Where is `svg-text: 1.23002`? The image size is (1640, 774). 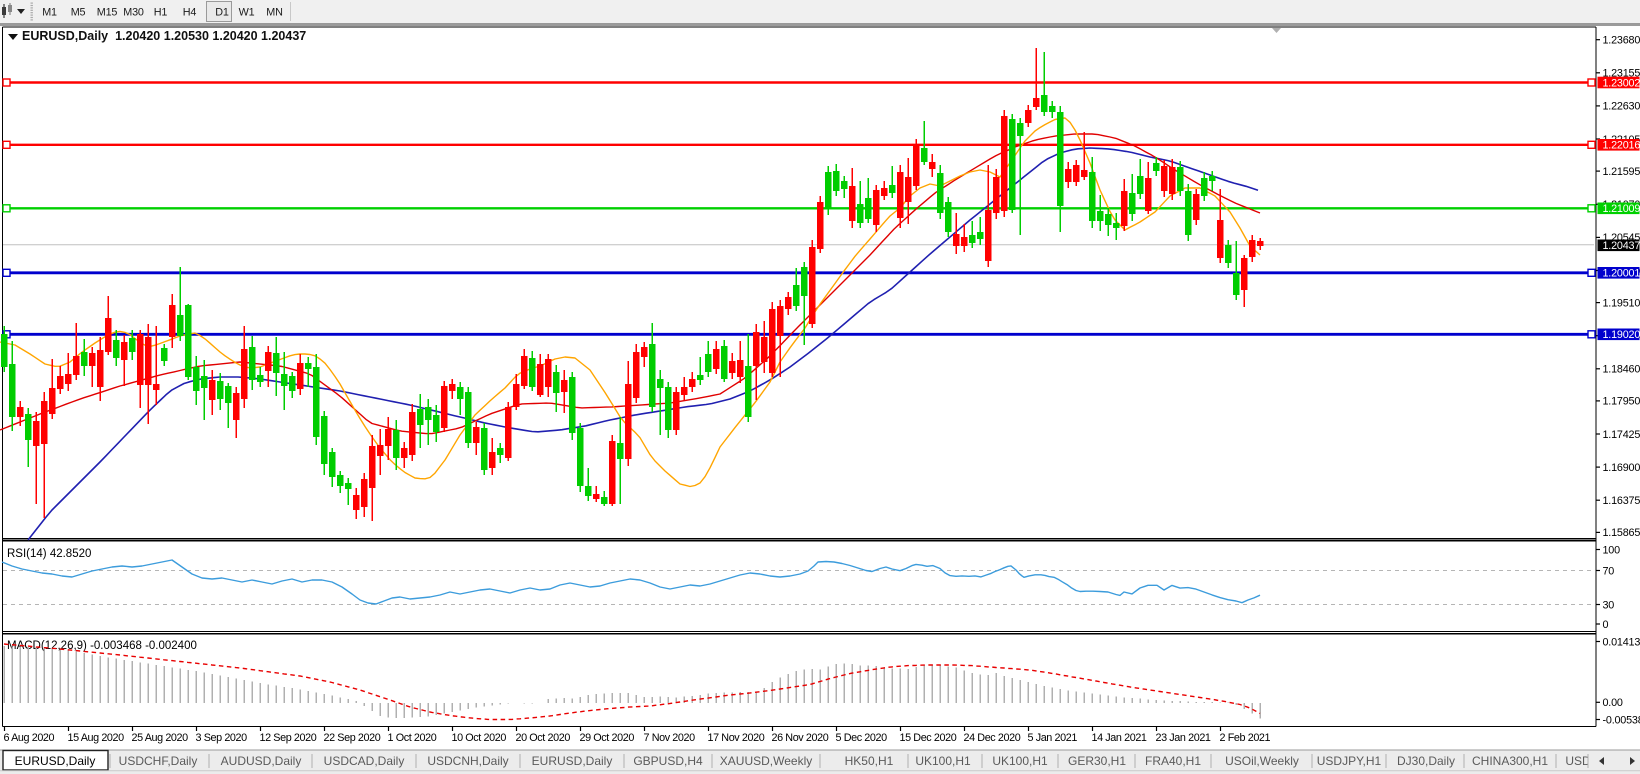
svg-text: 1.23002 is located at coordinates (1621, 83).